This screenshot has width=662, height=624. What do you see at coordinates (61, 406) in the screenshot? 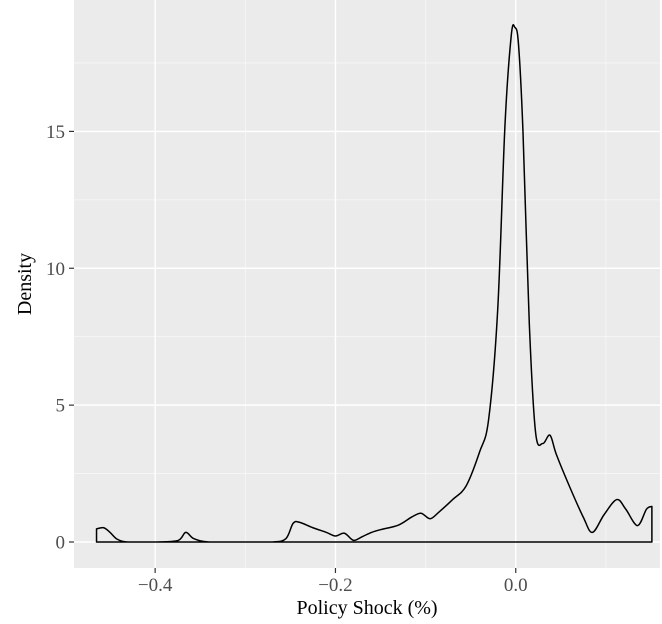
I see `y-tick-label: 5` at bounding box center [61, 406].